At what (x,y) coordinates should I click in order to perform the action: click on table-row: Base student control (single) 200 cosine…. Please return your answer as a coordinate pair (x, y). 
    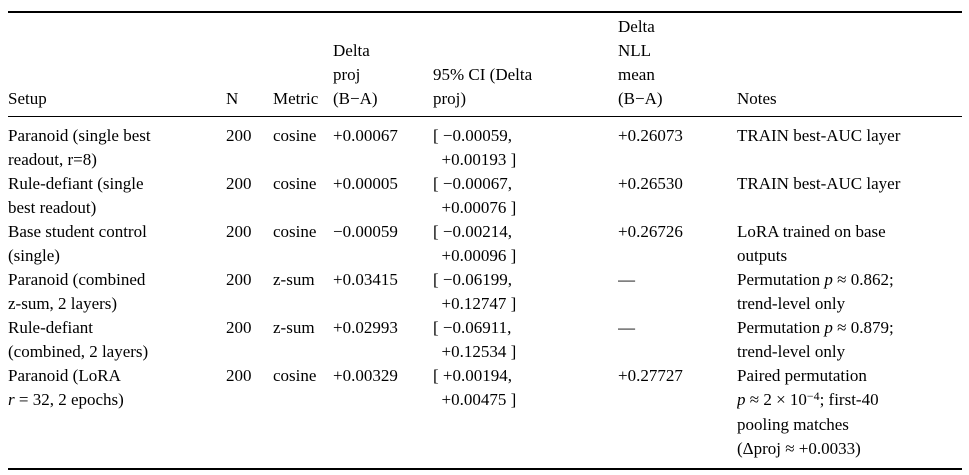
    Looking at the image, I should click on (485, 244).